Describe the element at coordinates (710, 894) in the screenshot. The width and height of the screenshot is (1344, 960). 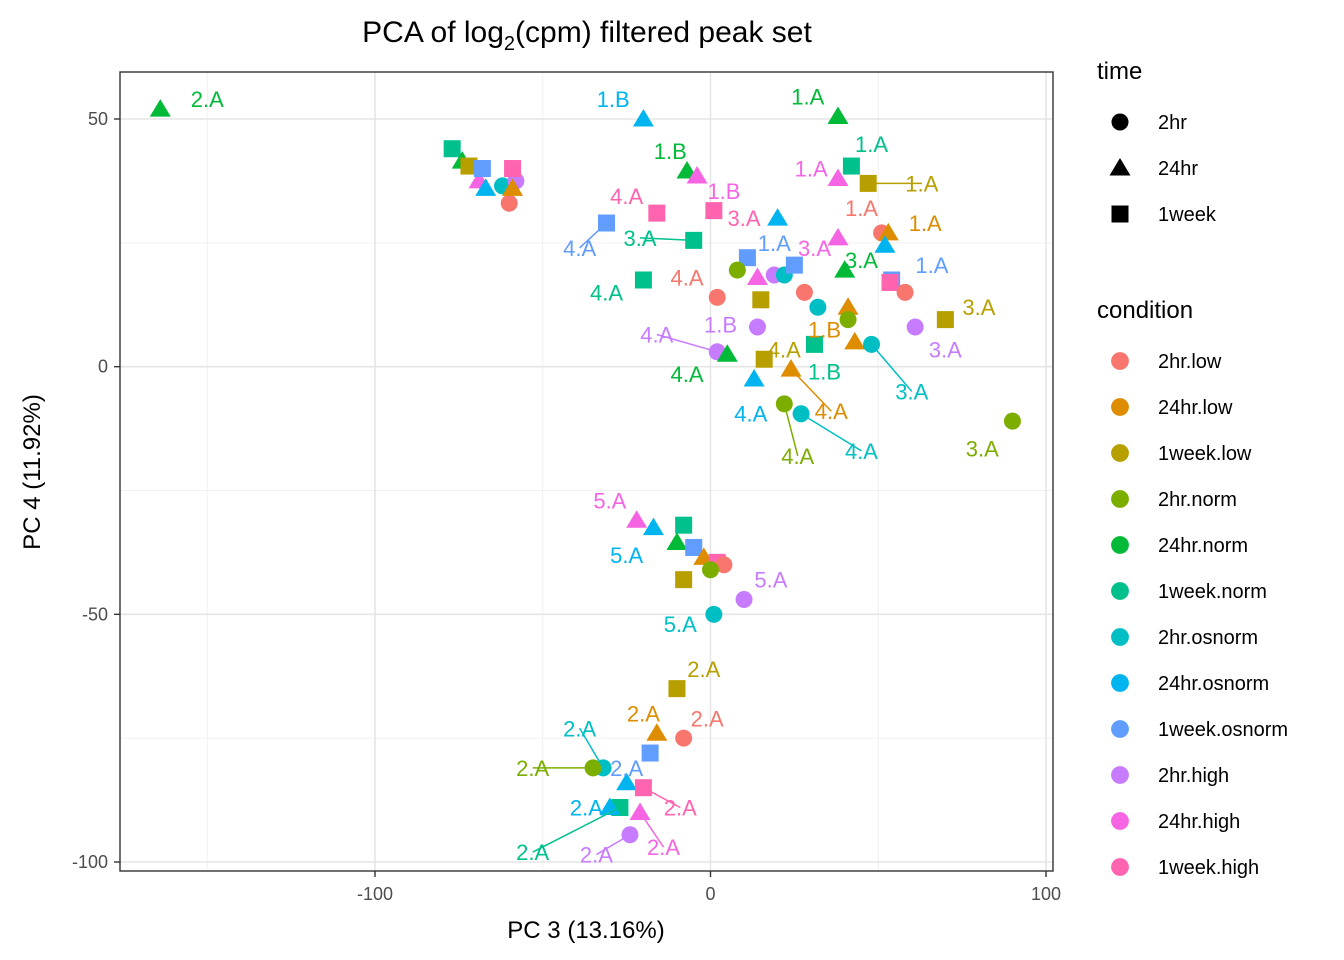
I see `x-tick-label: 0` at that location.